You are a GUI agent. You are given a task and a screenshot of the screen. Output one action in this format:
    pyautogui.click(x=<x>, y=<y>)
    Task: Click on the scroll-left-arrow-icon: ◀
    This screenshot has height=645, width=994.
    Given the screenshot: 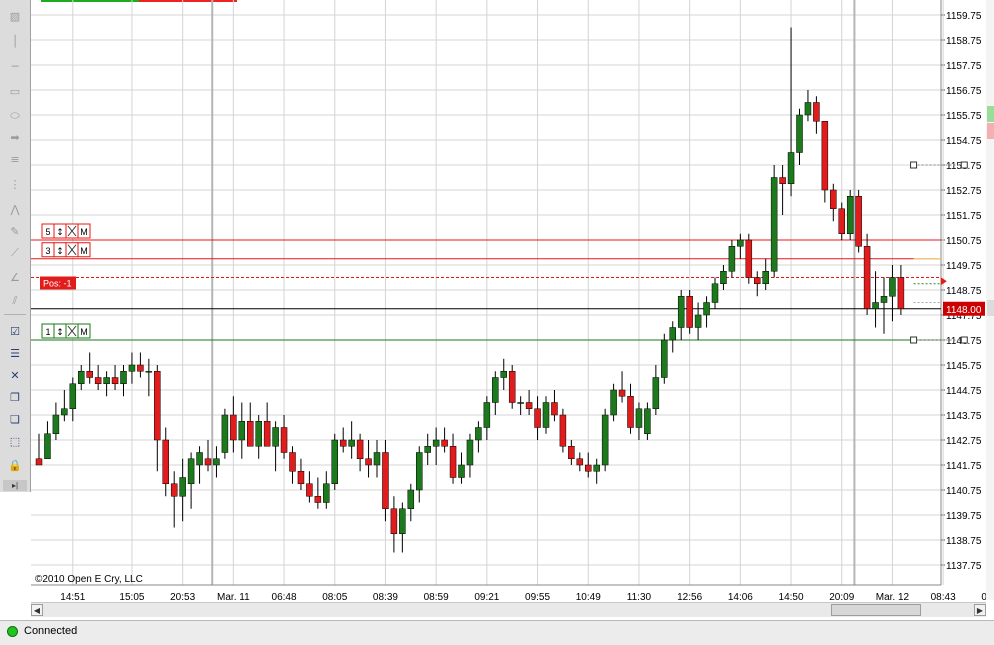 What is the action you would take?
    pyautogui.click(x=37, y=610)
    